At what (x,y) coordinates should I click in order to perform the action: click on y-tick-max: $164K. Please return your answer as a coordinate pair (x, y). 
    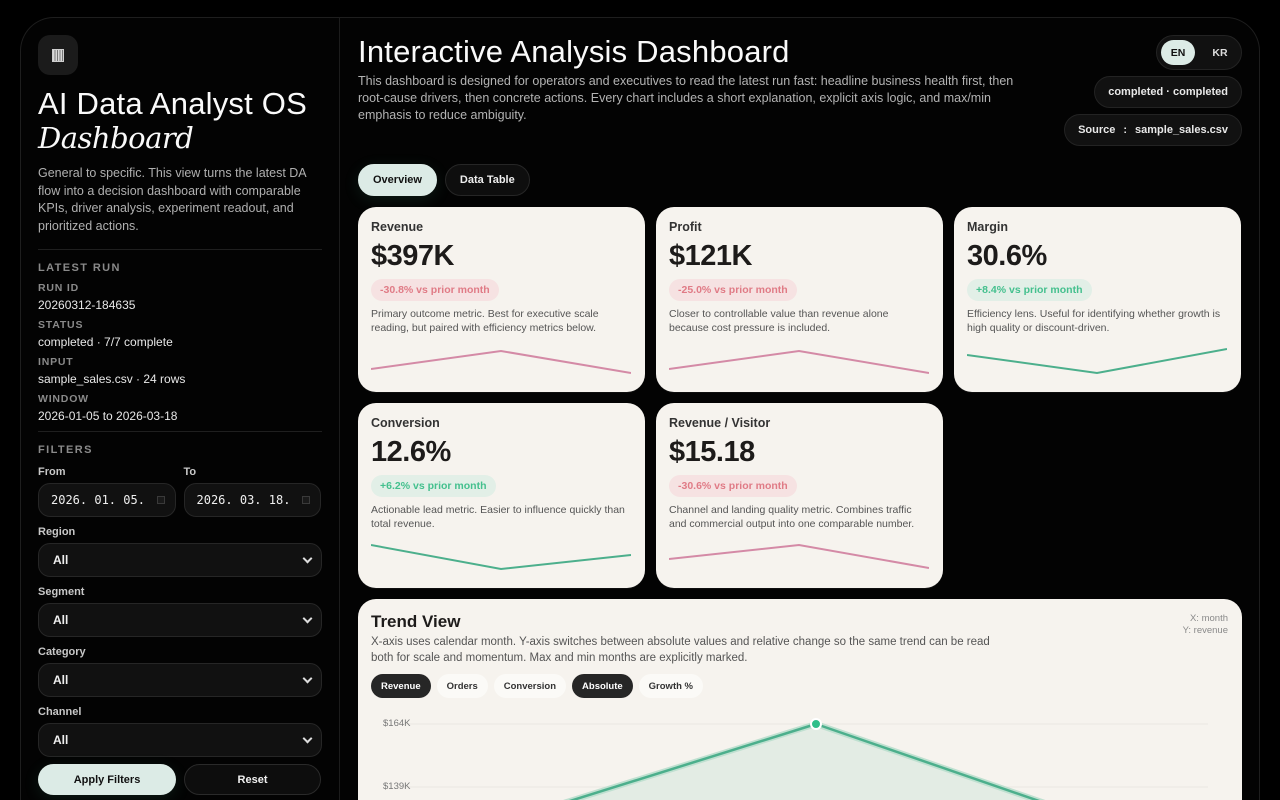
    Looking at the image, I should click on (397, 723).